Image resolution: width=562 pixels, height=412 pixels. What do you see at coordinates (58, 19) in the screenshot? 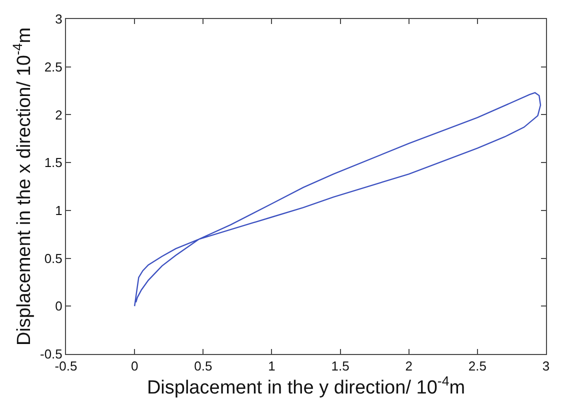
I see `y-tick-label: 3` at bounding box center [58, 19].